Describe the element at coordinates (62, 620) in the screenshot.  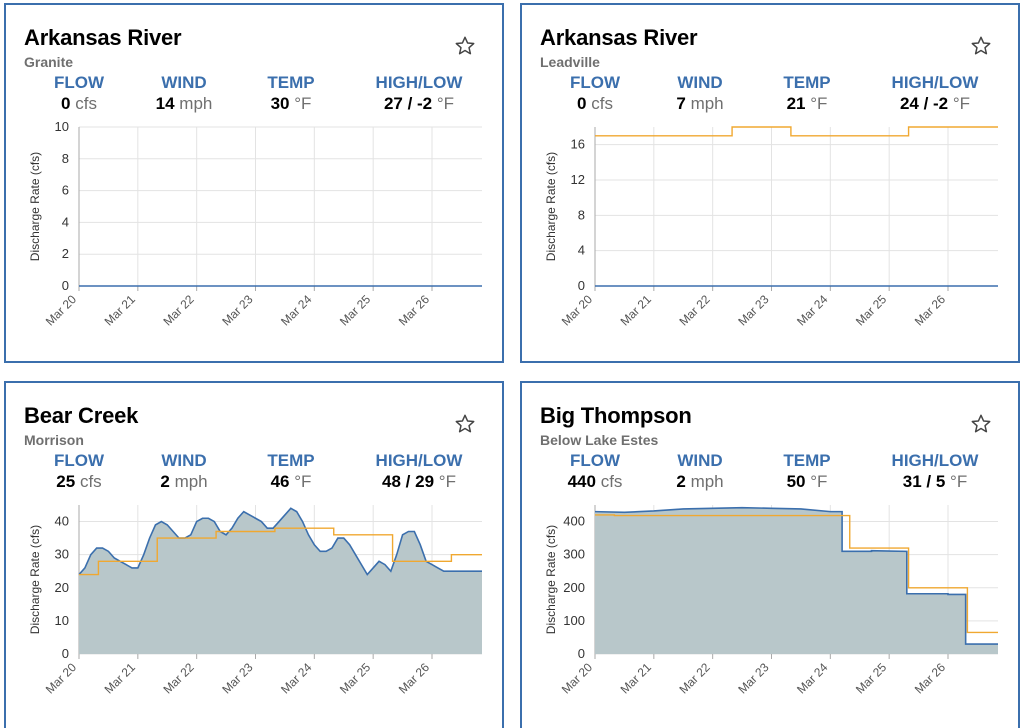
I see `y-tick-label: 10` at that location.